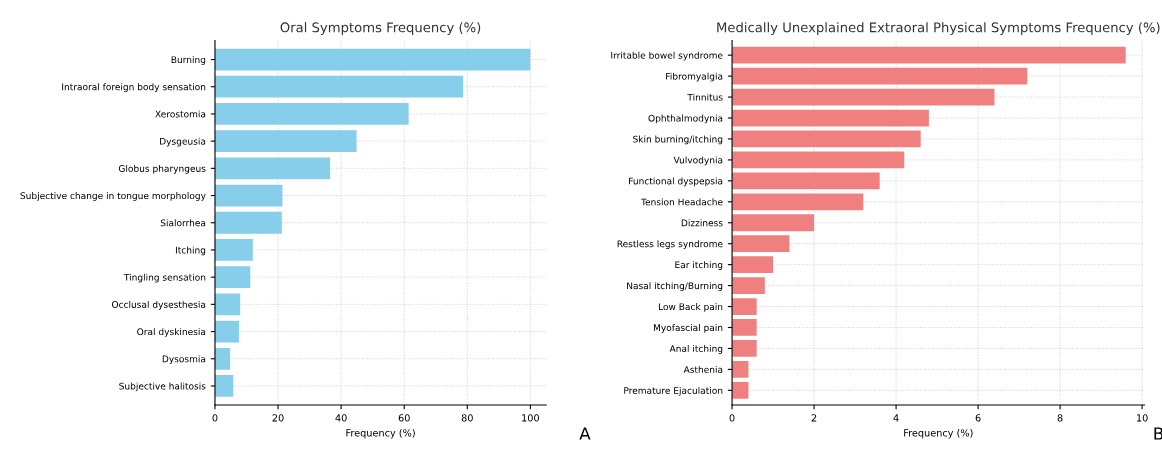  Describe the element at coordinates (467, 418) in the screenshot. I see `x-tick-label: 80` at that location.